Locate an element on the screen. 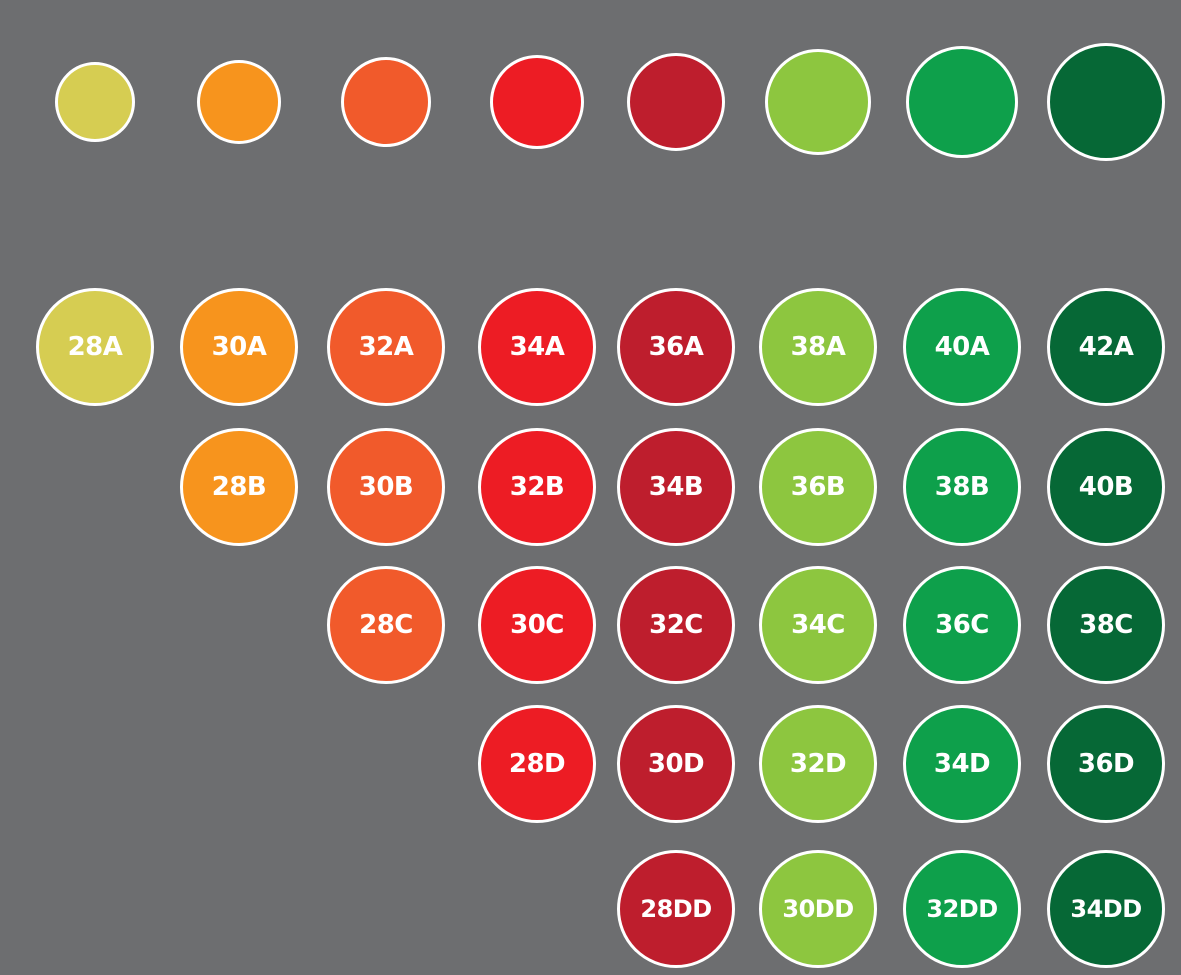 This screenshot has width=1181, height=975. size-circle-34d: 34D is located at coordinates (962, 764).